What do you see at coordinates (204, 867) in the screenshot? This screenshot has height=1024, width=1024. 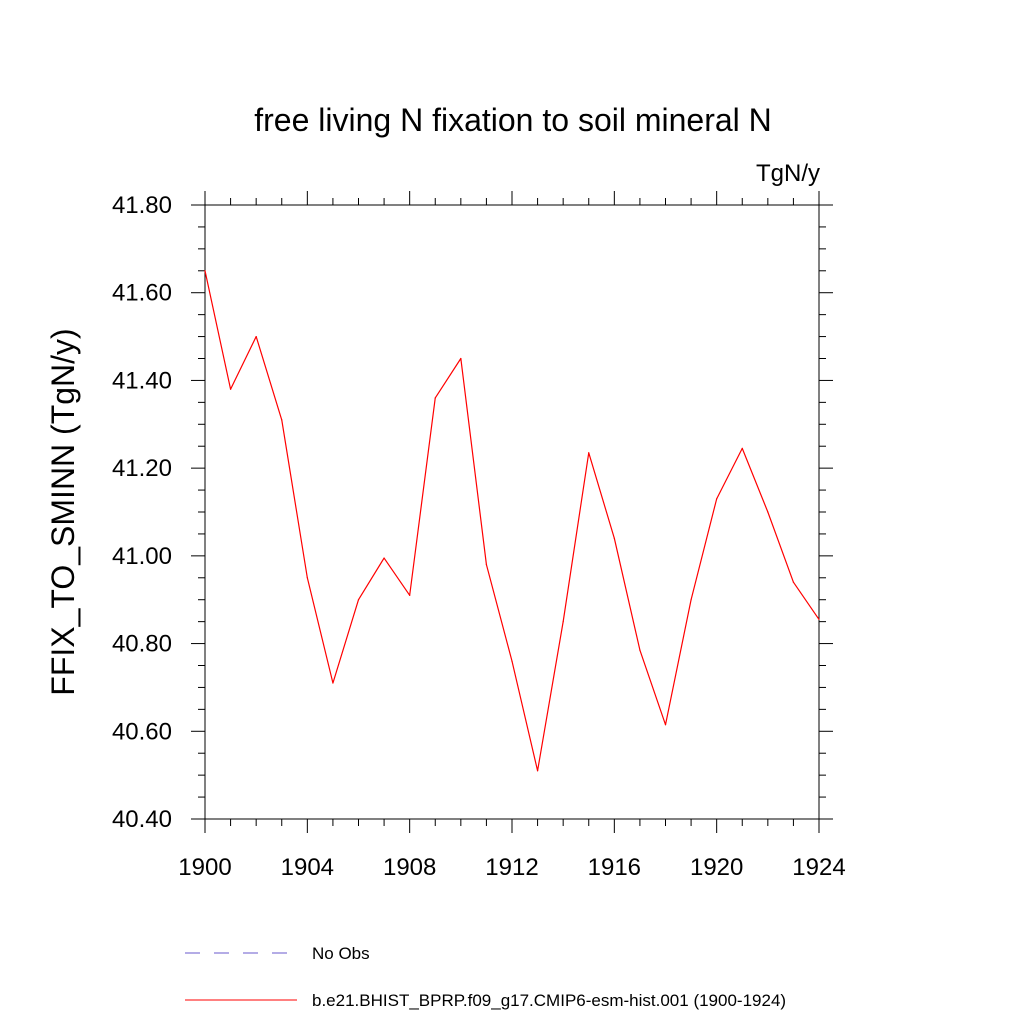 I see `x-tick-label: 1900` at bounding box center [204, 867].